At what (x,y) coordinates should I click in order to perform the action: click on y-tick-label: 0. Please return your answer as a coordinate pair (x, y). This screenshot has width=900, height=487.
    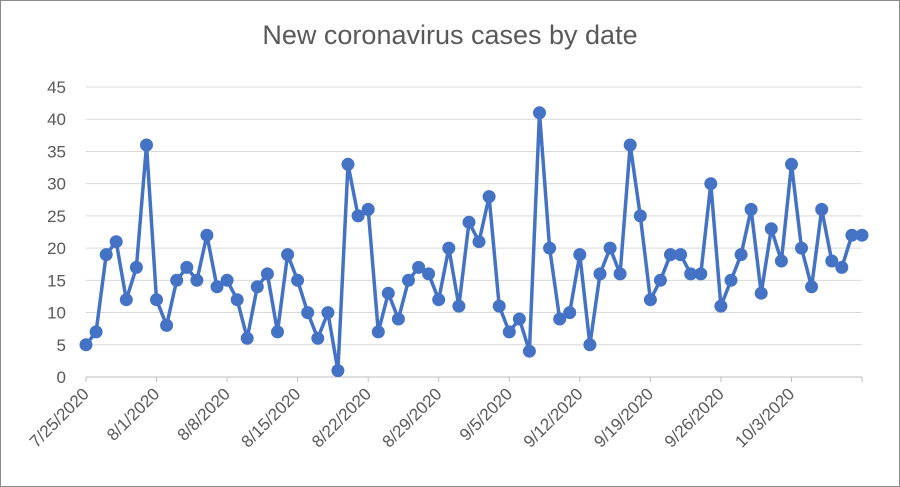
    Looking at the image, I should click on (61, 377).